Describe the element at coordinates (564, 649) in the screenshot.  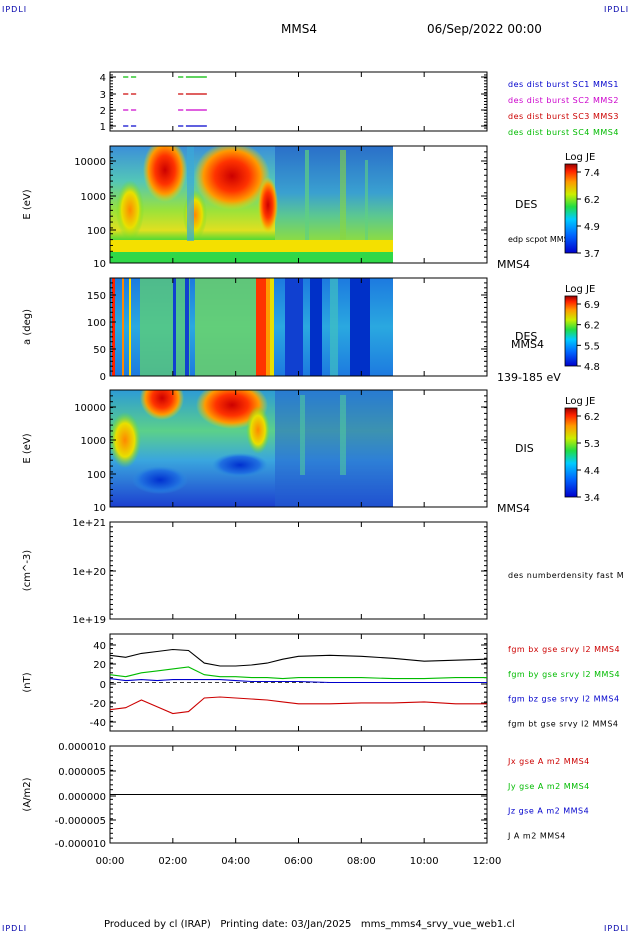
I see `legend-entry: fgm bx gse srvy l2 MMS4` at that location.